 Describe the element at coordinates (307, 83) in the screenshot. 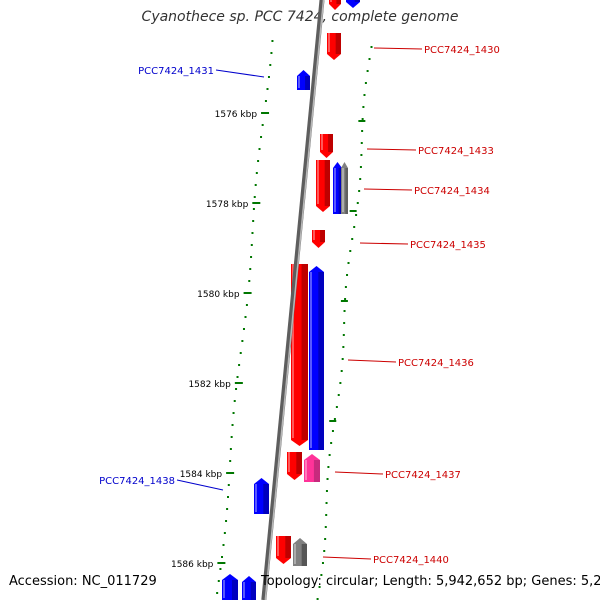

I see `gene-pcc7424-1431-shade` at that location.